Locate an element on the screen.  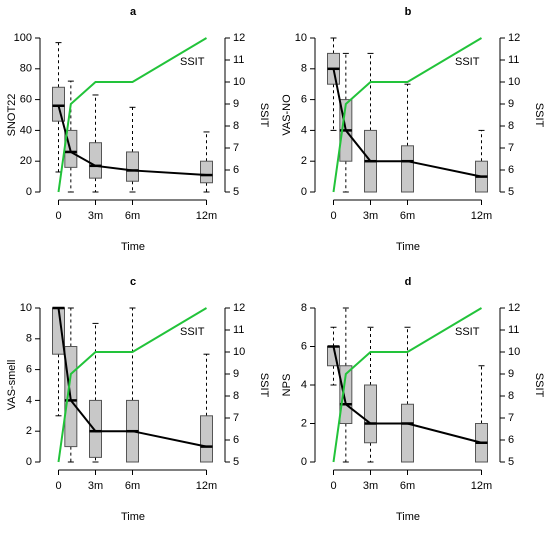
y-axis-label: VAS-smell is located at coordinates (12, 385).